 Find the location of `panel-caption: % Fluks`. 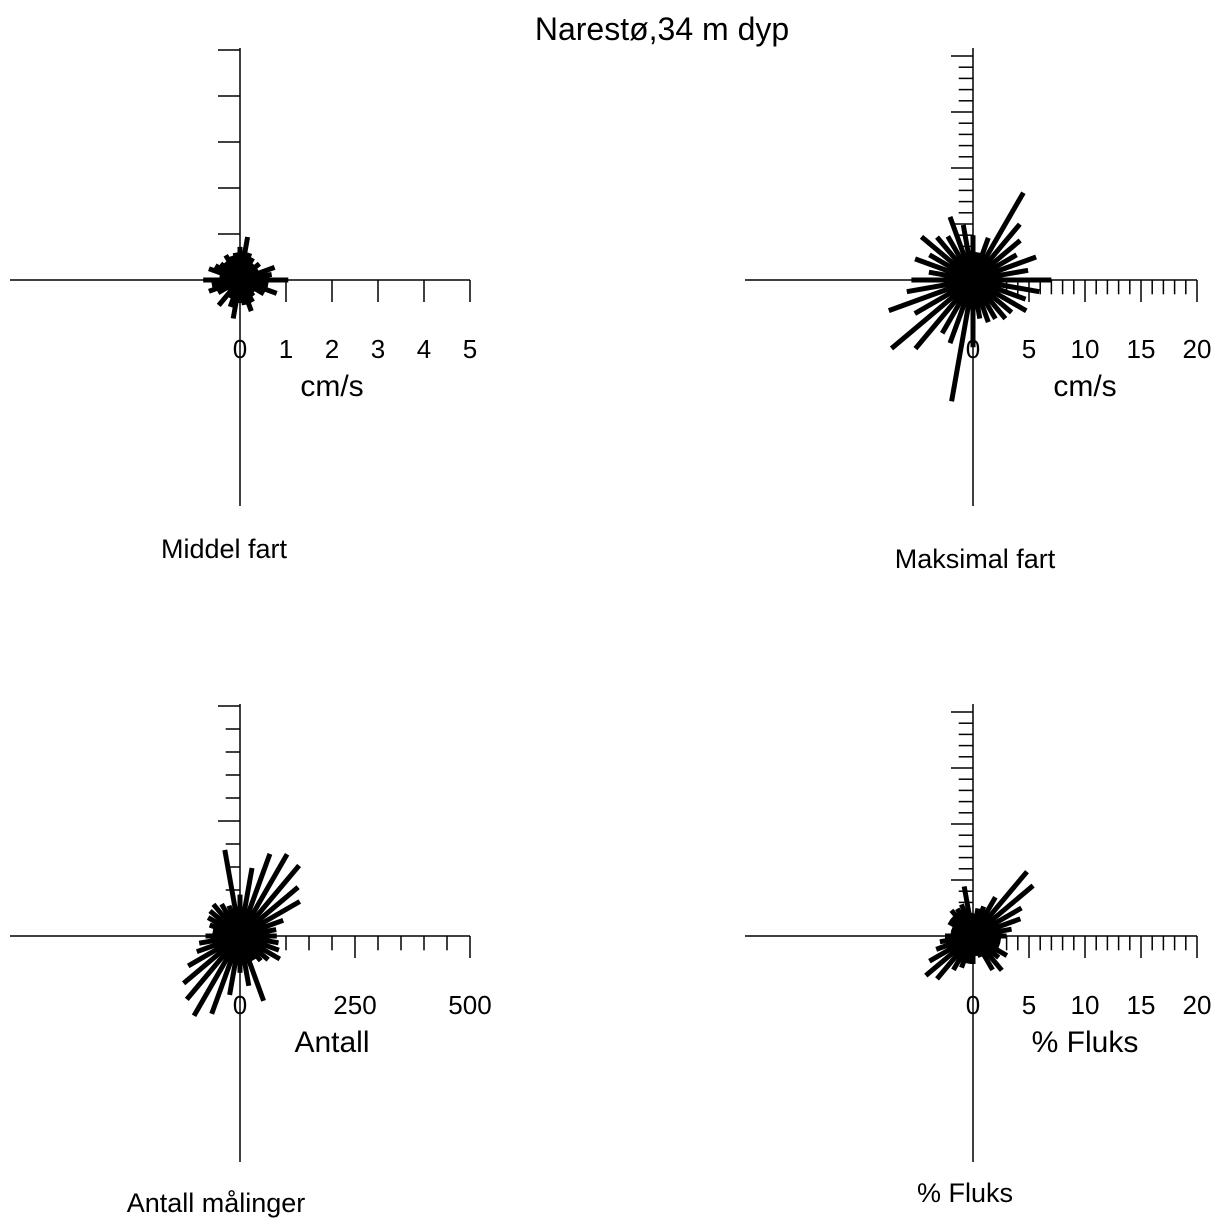

panel-caption: % Fluks is located at coordinates (965, 1193).